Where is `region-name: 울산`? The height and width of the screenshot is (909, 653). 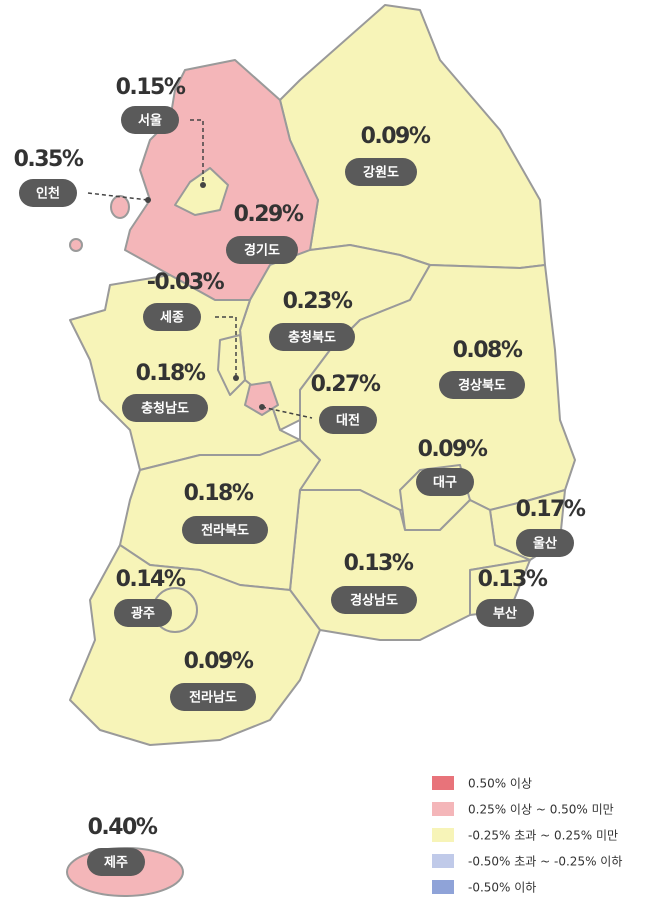 region-name: 울산 is located at coordinates (545, 544).